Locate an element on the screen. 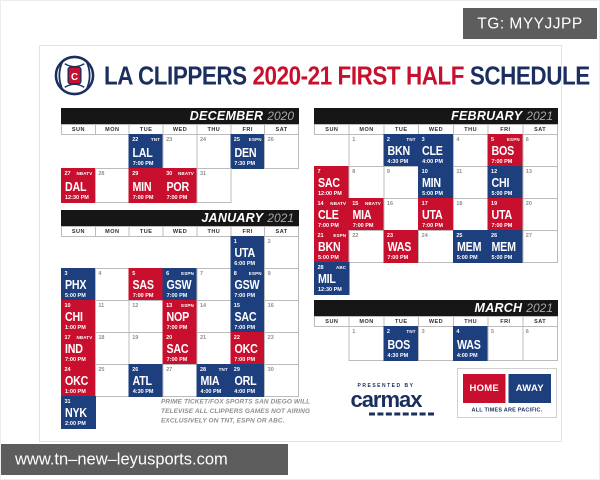  month-title-bar: JANUARY 2021 is located at coordinates (180, 218).